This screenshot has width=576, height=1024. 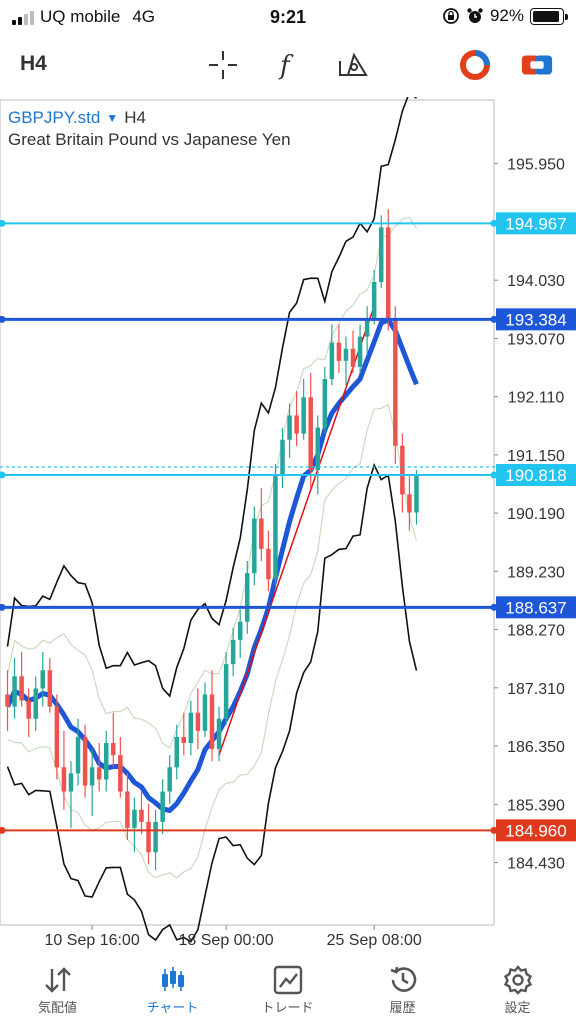 I want to click on tab-trade: トレード, so click(x=287, y=989).